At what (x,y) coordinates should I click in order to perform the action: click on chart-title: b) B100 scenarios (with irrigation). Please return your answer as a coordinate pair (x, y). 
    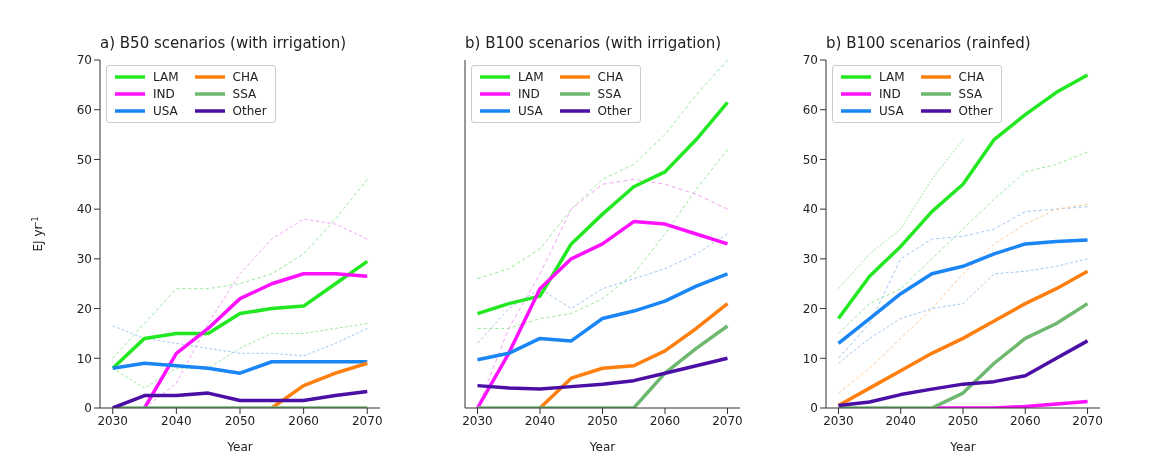
    Looking at the image, I should click on (593, 43).